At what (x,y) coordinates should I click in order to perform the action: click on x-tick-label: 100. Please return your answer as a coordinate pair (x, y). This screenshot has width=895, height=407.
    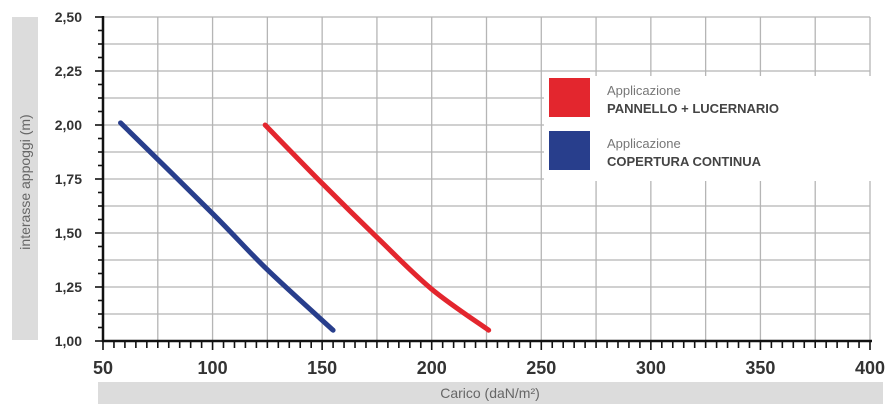
    Looking at the image, I should click on (213, 368).